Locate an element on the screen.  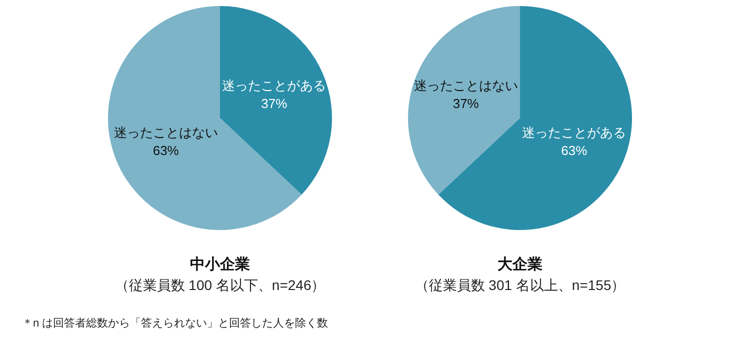
text: 大企業 is located at coordinates (520, 264).